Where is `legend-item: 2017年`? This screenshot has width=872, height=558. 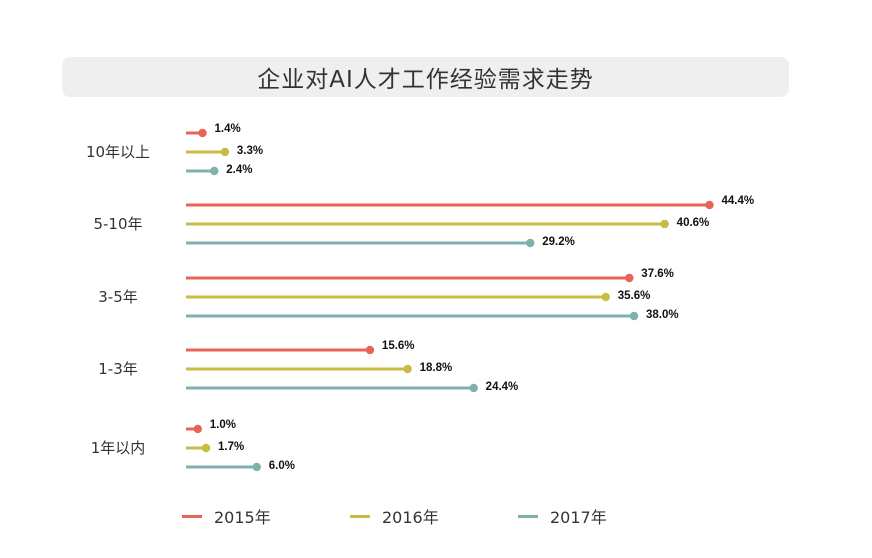 legend-item: 2017年 is located at coordinates (562, 516).